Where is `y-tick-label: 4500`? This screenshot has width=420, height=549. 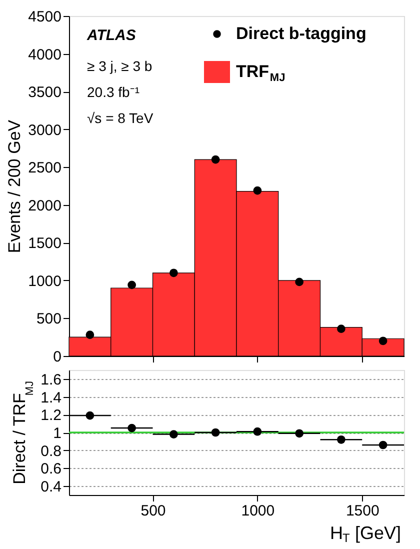 y-tick-label: 4500 is located at coordinates (45, 17).